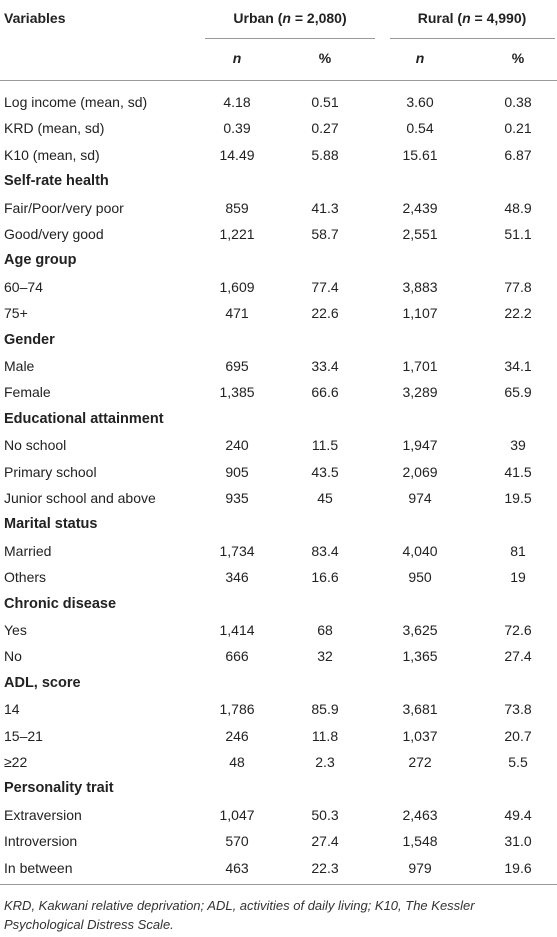 The image size is (557, 937). I want to click on cell: 1,734, so click(237, 550).